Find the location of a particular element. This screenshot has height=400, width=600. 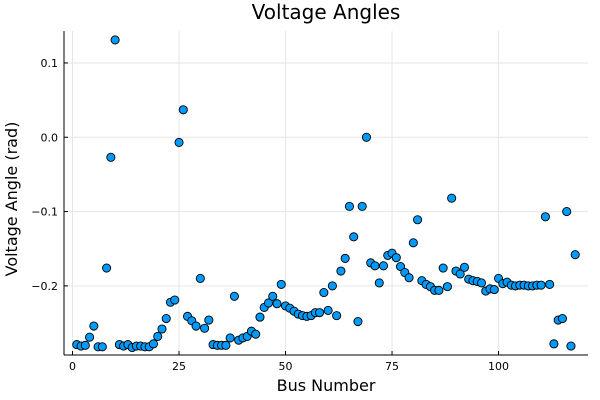

chart-title: Voltage Angles is located at coordinates (326, 12).